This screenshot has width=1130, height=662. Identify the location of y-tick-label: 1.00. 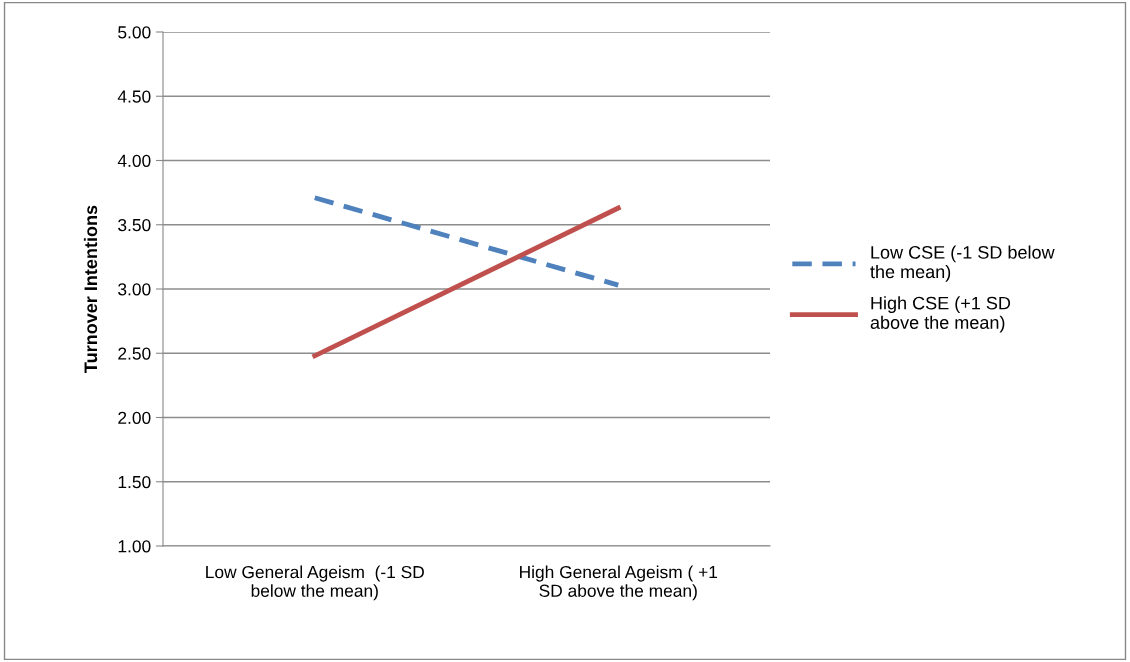
(134, 546).